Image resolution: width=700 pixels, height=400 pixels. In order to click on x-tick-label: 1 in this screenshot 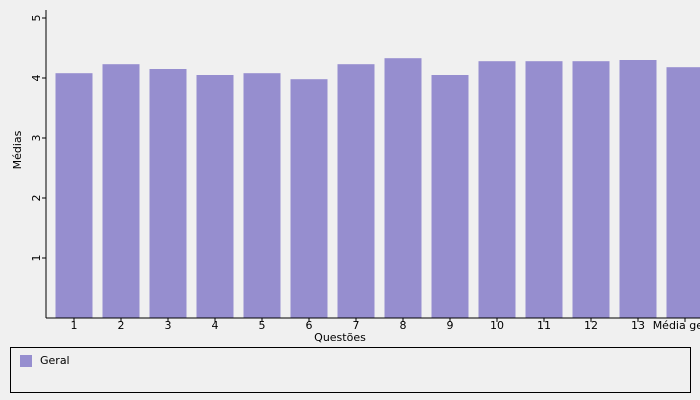, I will do `click(74, 325)`.